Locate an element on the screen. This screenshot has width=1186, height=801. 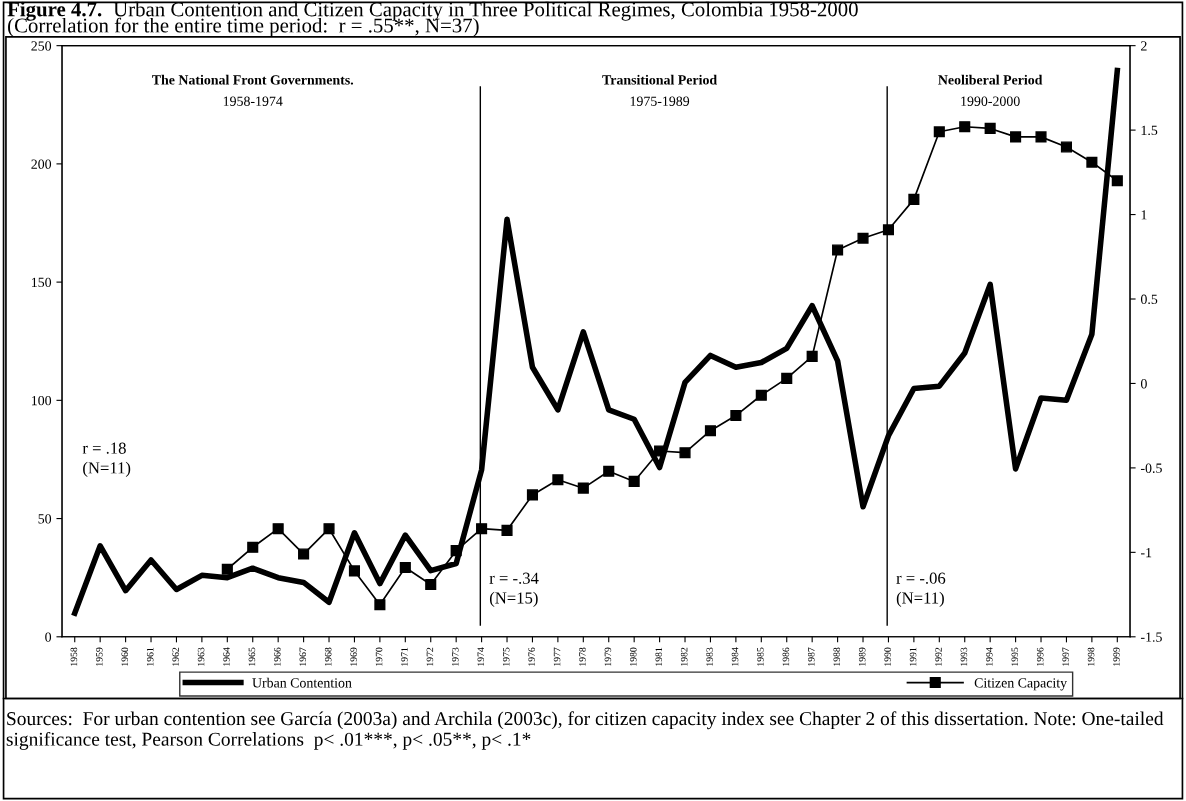
x-tick-label: 1958 is located at coordinates (74, 656).